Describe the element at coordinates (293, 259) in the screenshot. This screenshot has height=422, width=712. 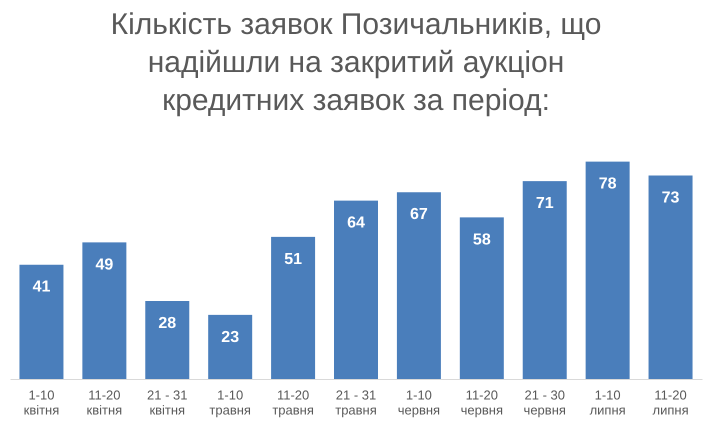
I see `data-label: 51` at that location.